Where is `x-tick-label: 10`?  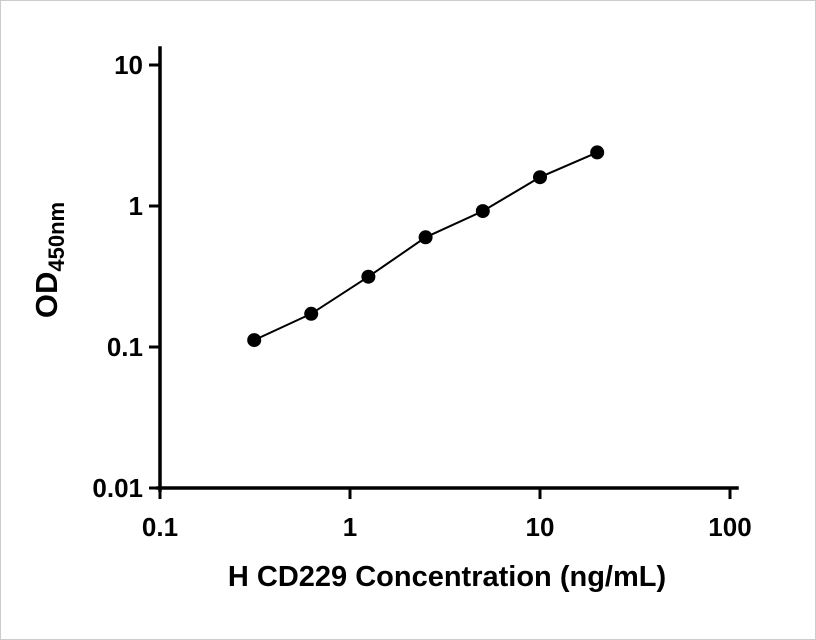 x-tick-label: 10 is located at coordinates (540, 527).